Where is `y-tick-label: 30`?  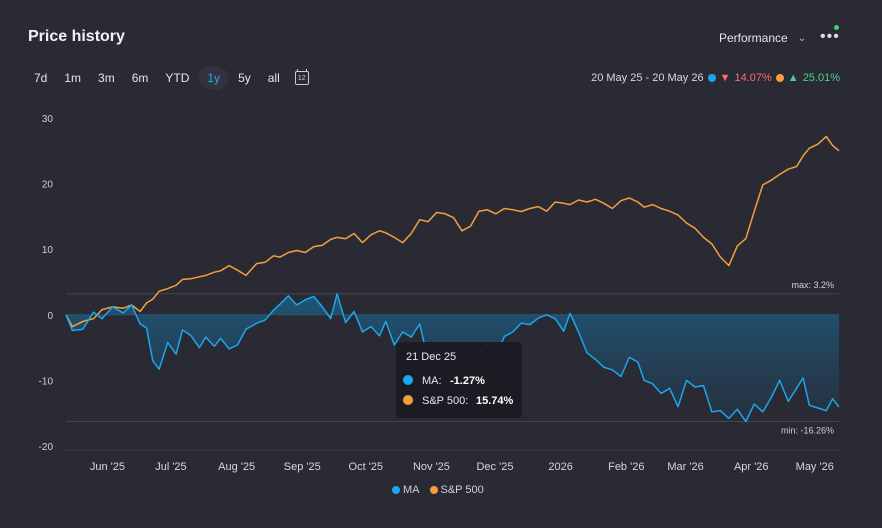
y-tick-label: 30 is located at coordinates (48, 119).